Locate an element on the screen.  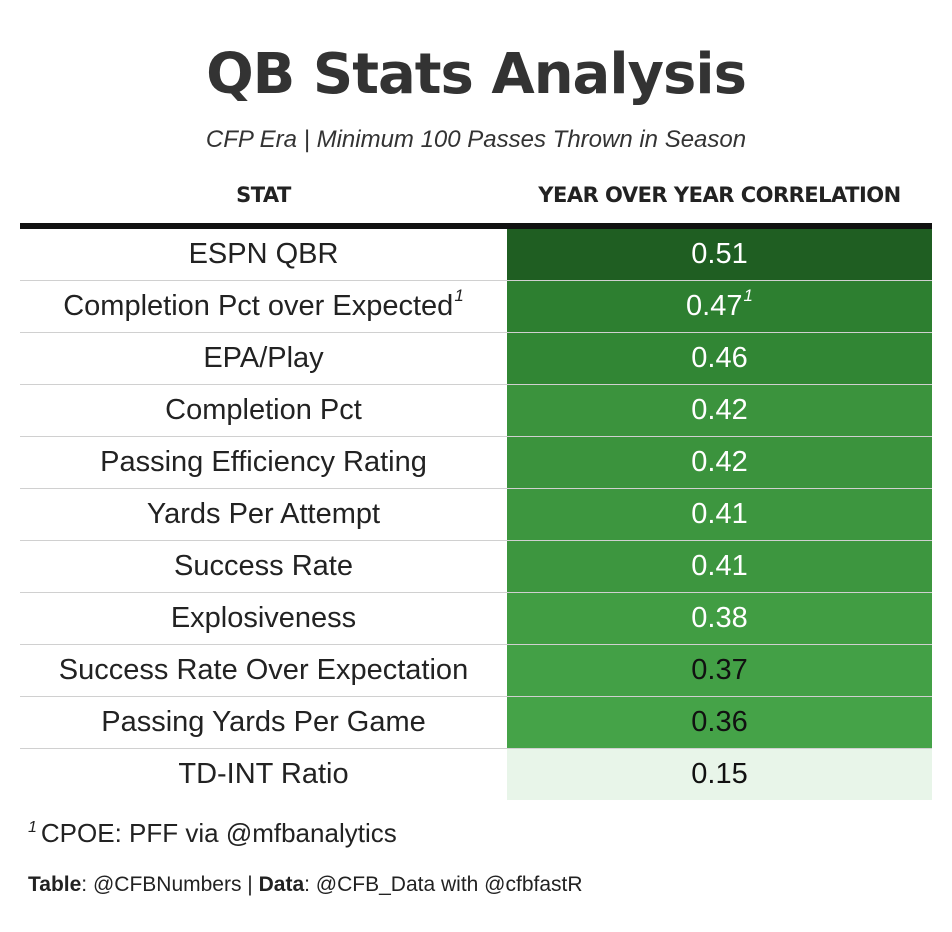
correlation-cell: 0.37 is located at coordinates (719, 670).